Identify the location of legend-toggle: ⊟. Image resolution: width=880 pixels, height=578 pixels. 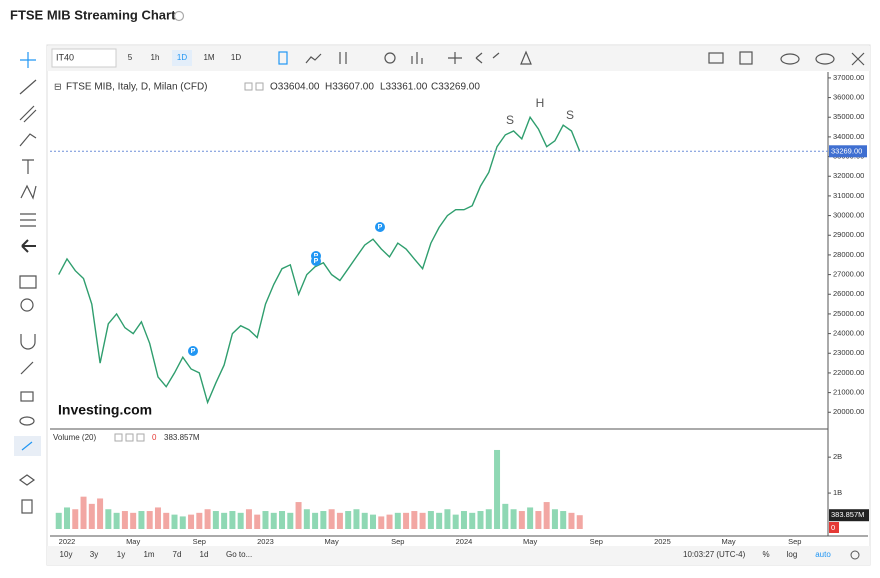
(58, 86).